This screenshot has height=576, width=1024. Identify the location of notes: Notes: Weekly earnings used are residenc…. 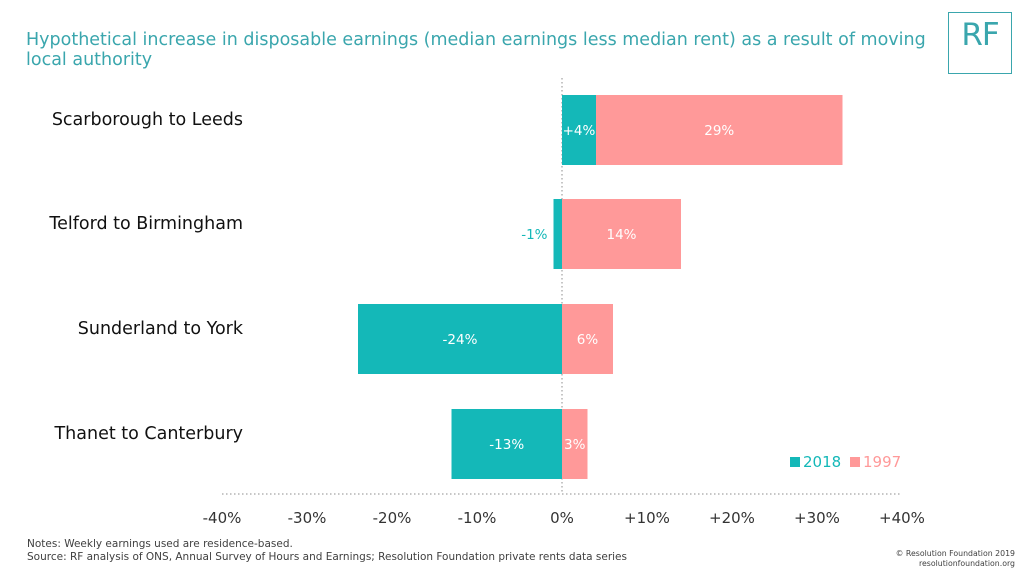
(327, 550).